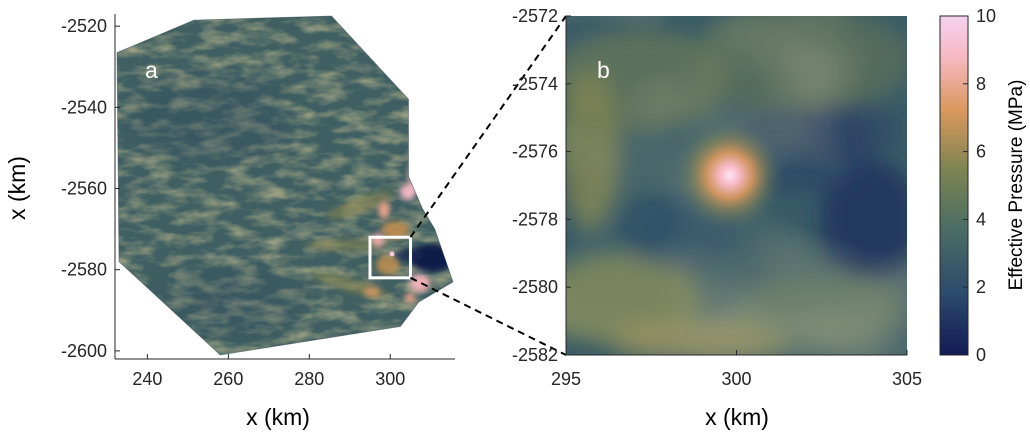  Describe the element at coordinates (737, 417) in the screenshot. I see `panel-b-x-axis-label: x (km)` at that location.